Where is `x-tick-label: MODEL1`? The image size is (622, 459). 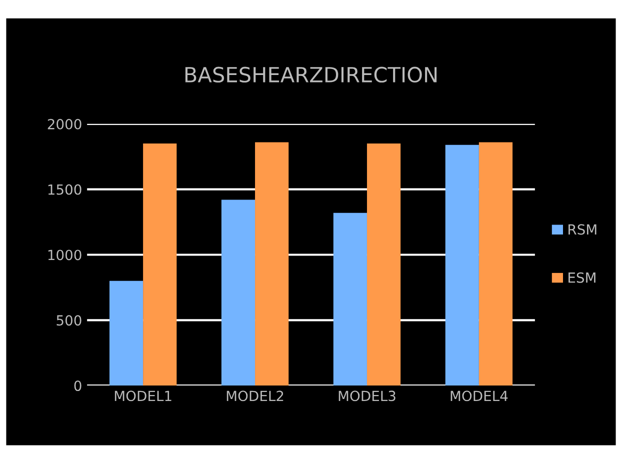
x-tick-label: MODEL1 is located at coordinates (143, 396).